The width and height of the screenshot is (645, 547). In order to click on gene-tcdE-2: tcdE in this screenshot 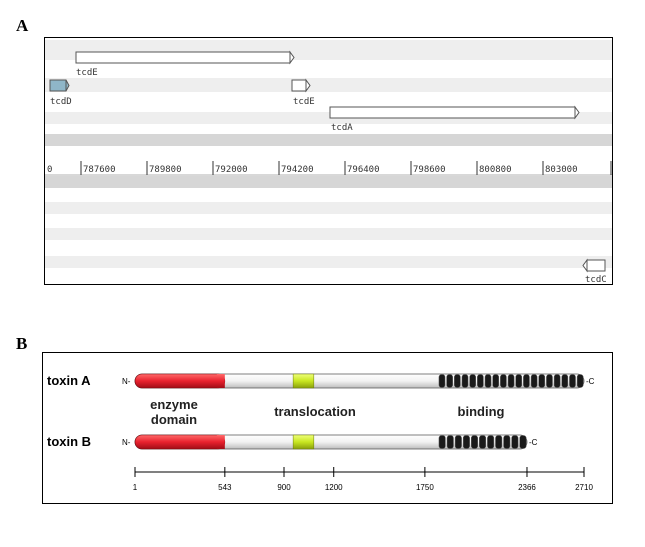, I will do `click(303, 92)`.